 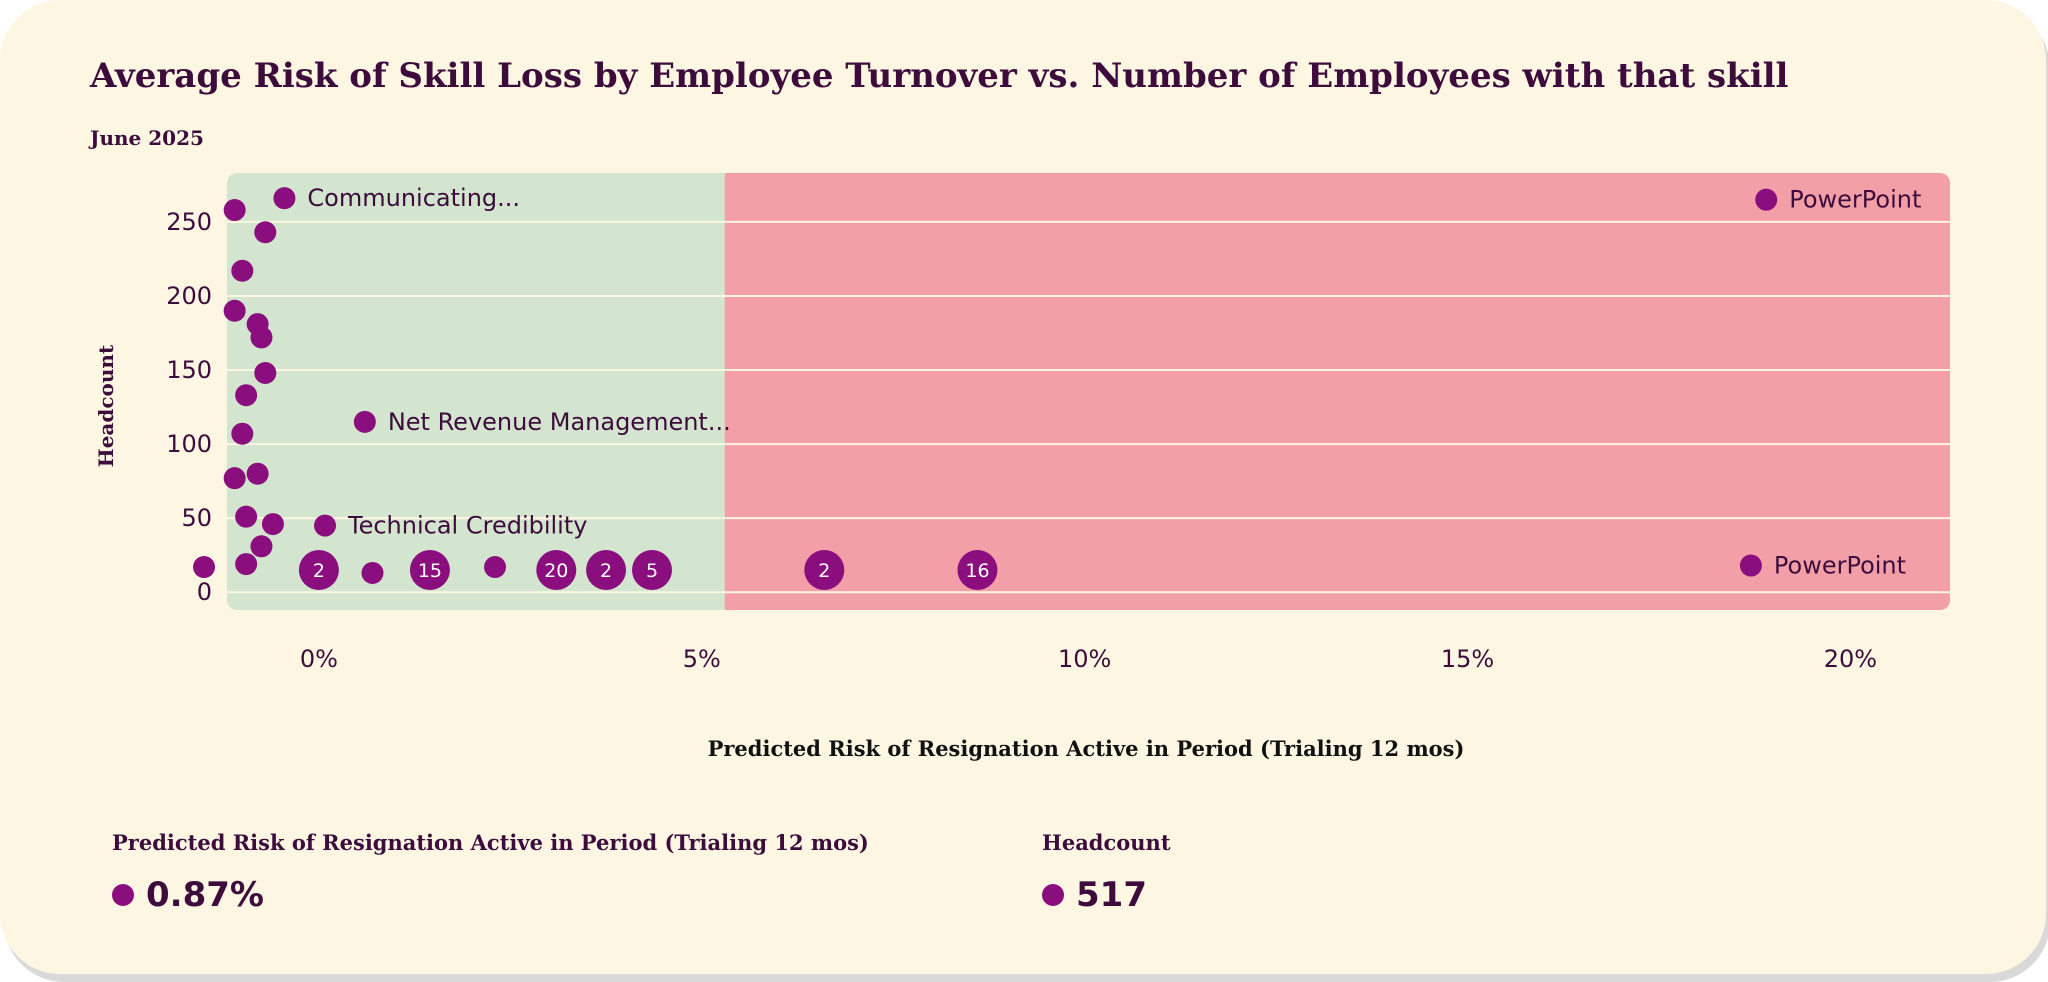 What do you see at coordinates (189, 370) in the screenshot?
I see `y-tick-label: 150` at bounding box center [189, 370].